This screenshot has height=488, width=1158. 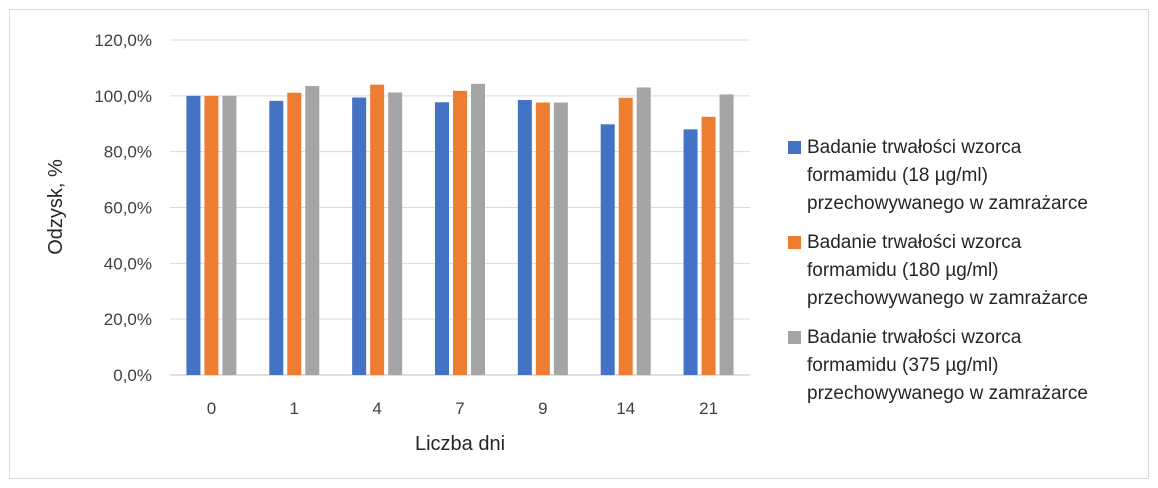 I want to click on x-tick-label: 1, so click(x=294, y=408).